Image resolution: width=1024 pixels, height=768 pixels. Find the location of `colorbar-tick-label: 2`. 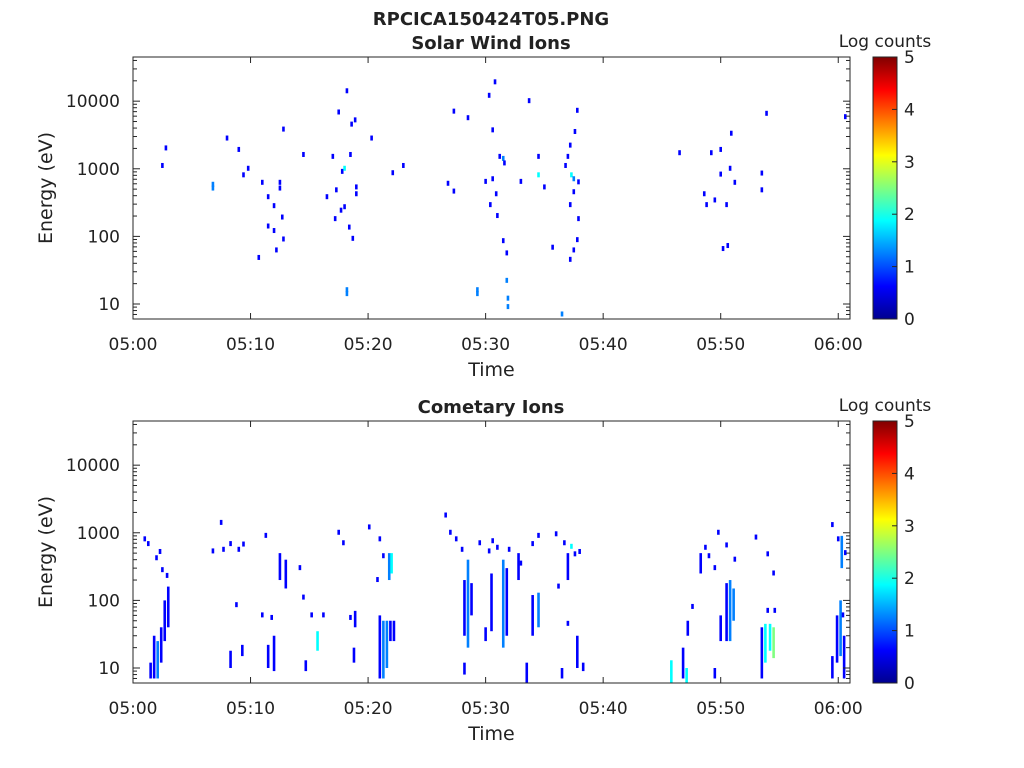

colorbar-tick-label: 2 is located at coordinates (909, 579).